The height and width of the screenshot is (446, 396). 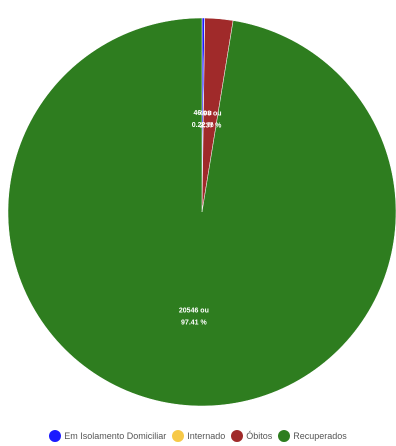 I want to click on legend-swatch-recuperados, so click(x=284, y=436).